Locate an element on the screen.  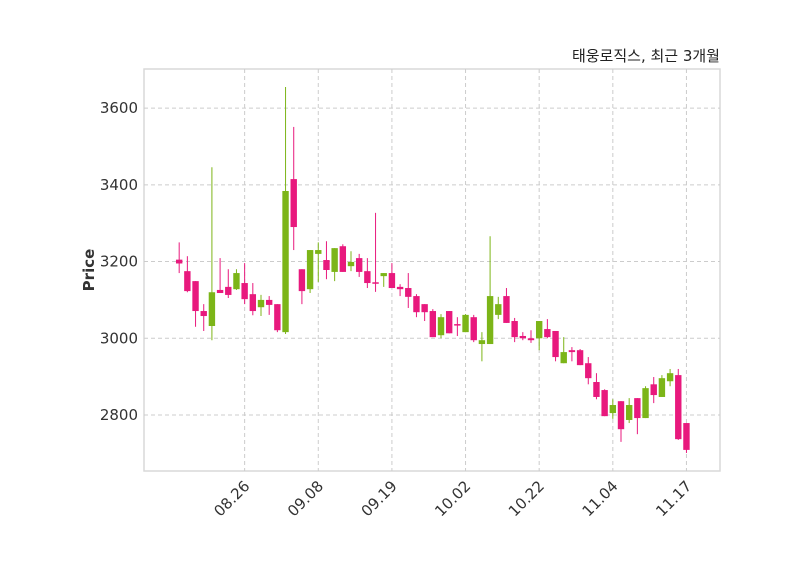
x-tick-label: 09.08 is located at coordinates (305, 498).